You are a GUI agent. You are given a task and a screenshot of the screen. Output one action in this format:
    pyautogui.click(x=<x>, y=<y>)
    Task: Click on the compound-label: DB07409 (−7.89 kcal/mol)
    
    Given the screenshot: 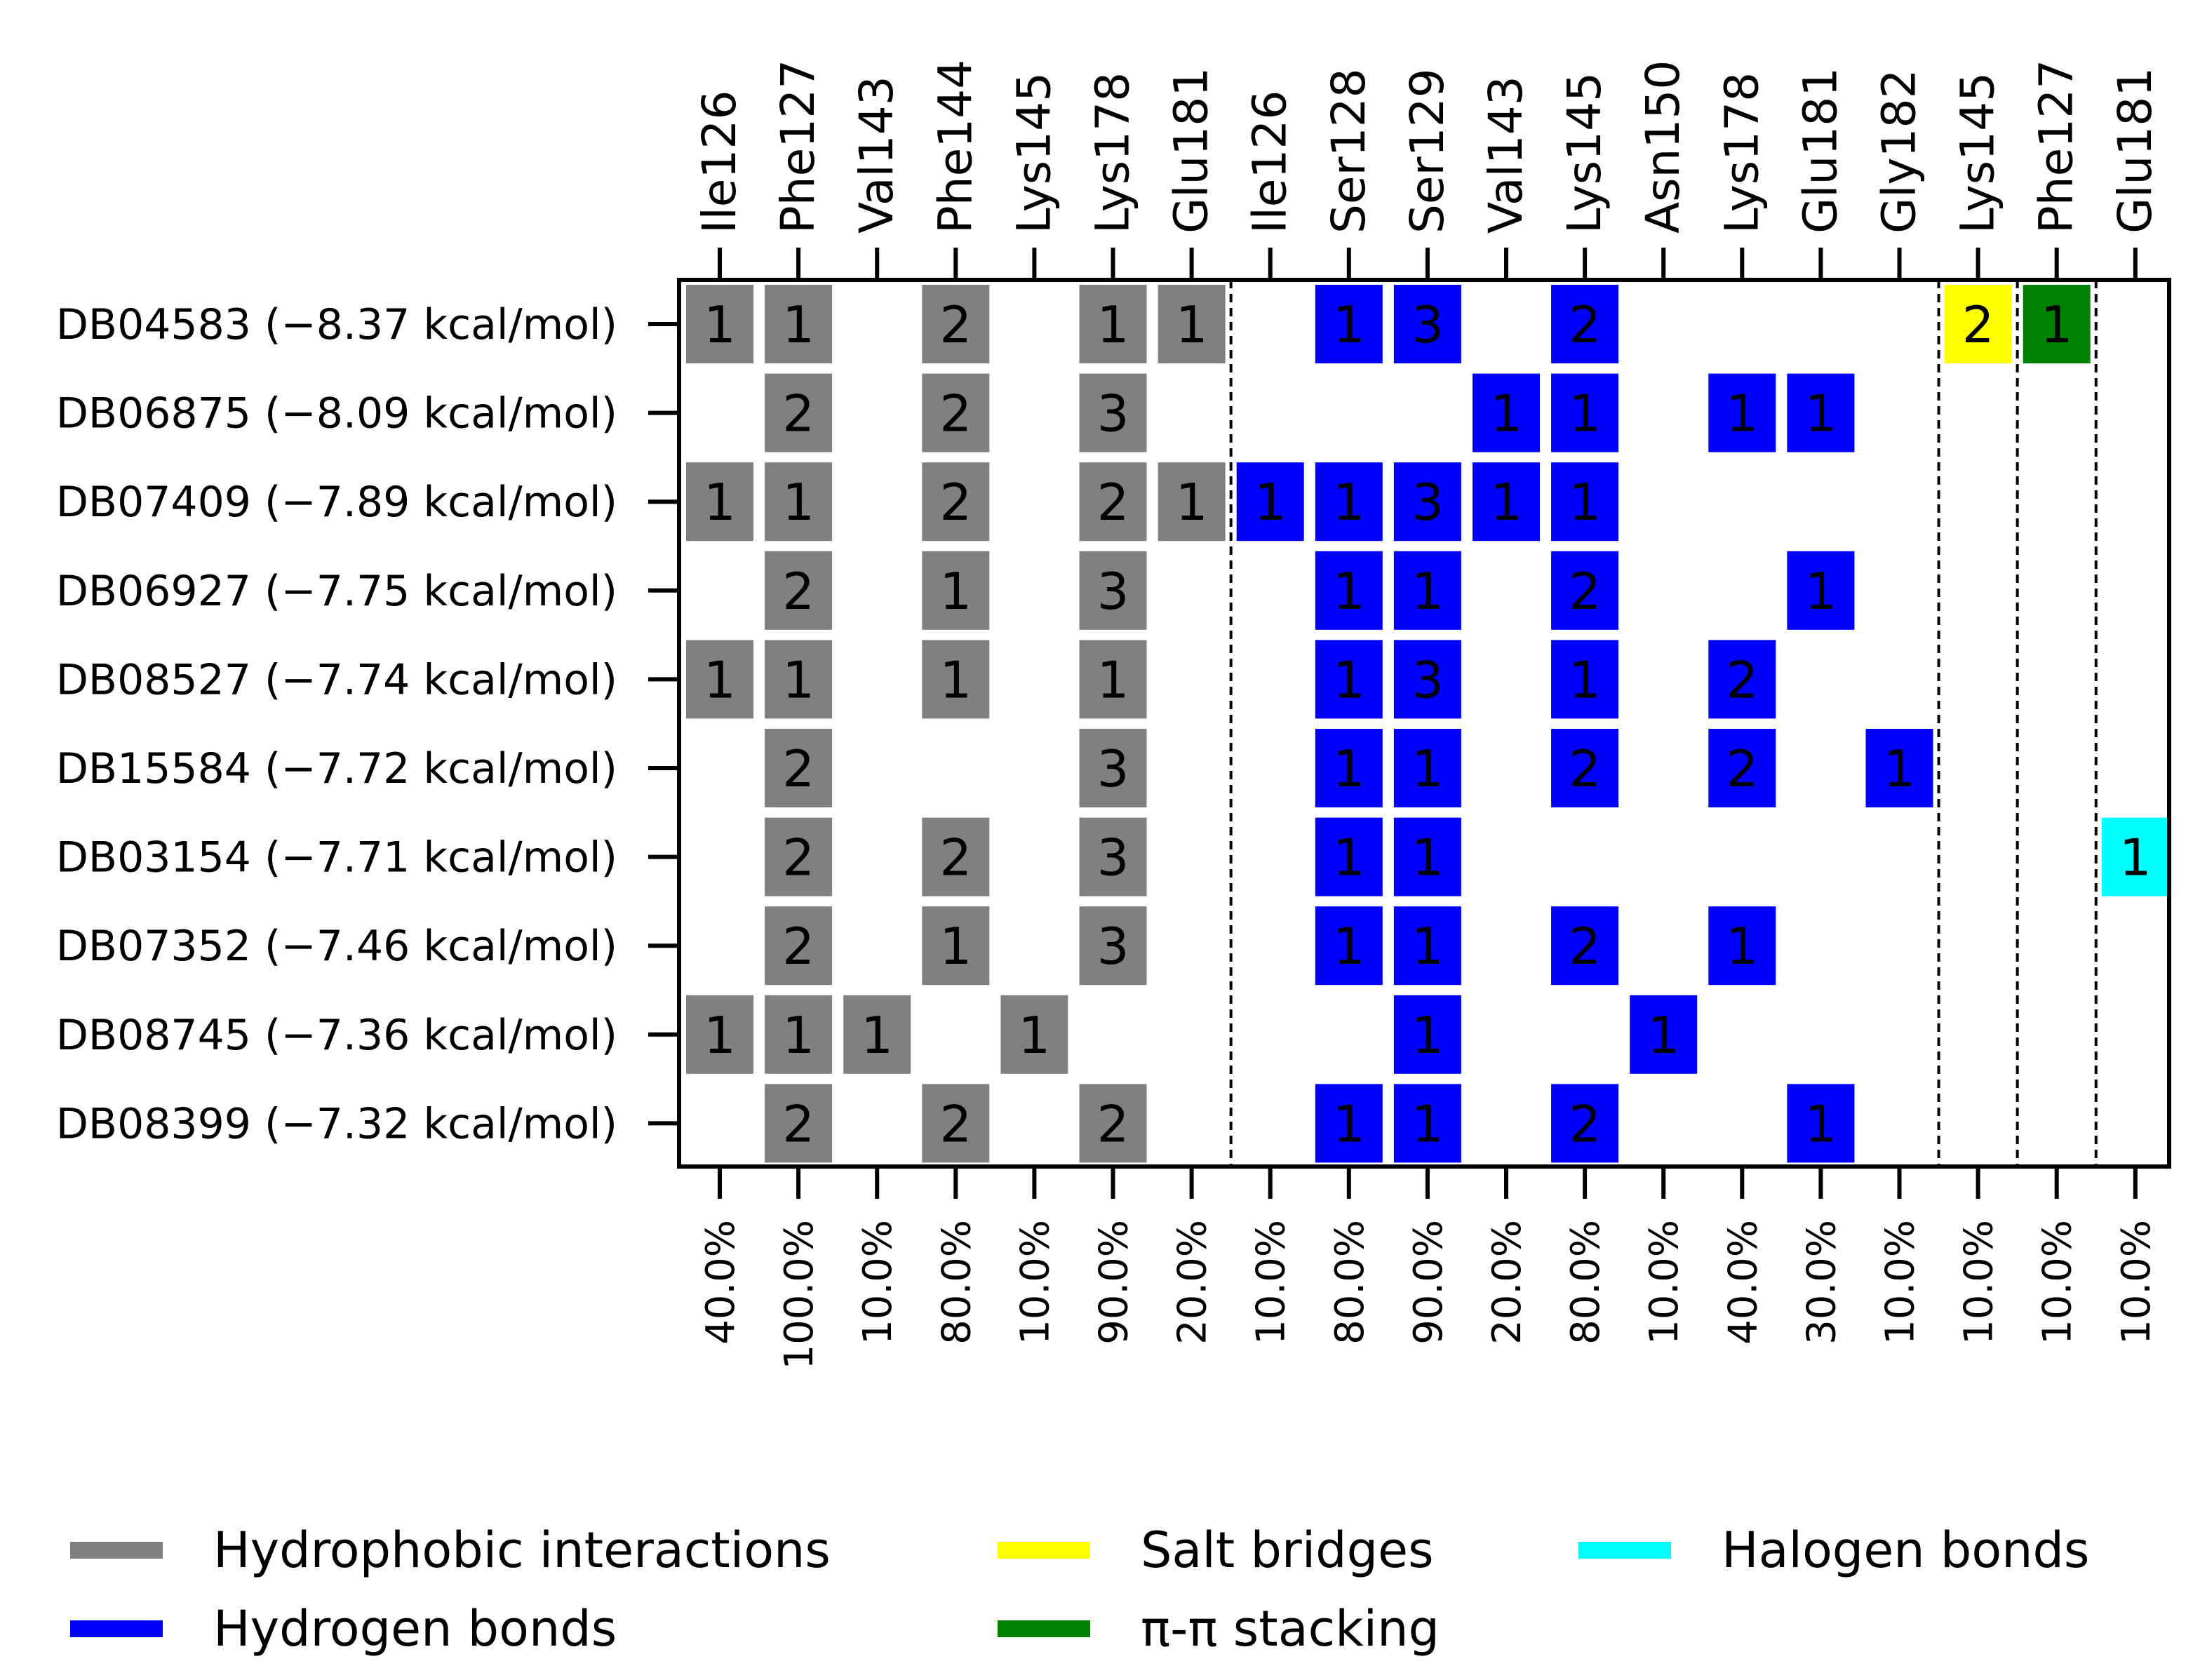 What is the action you would take?
    pyautogui.click(x=336, y=502)
    